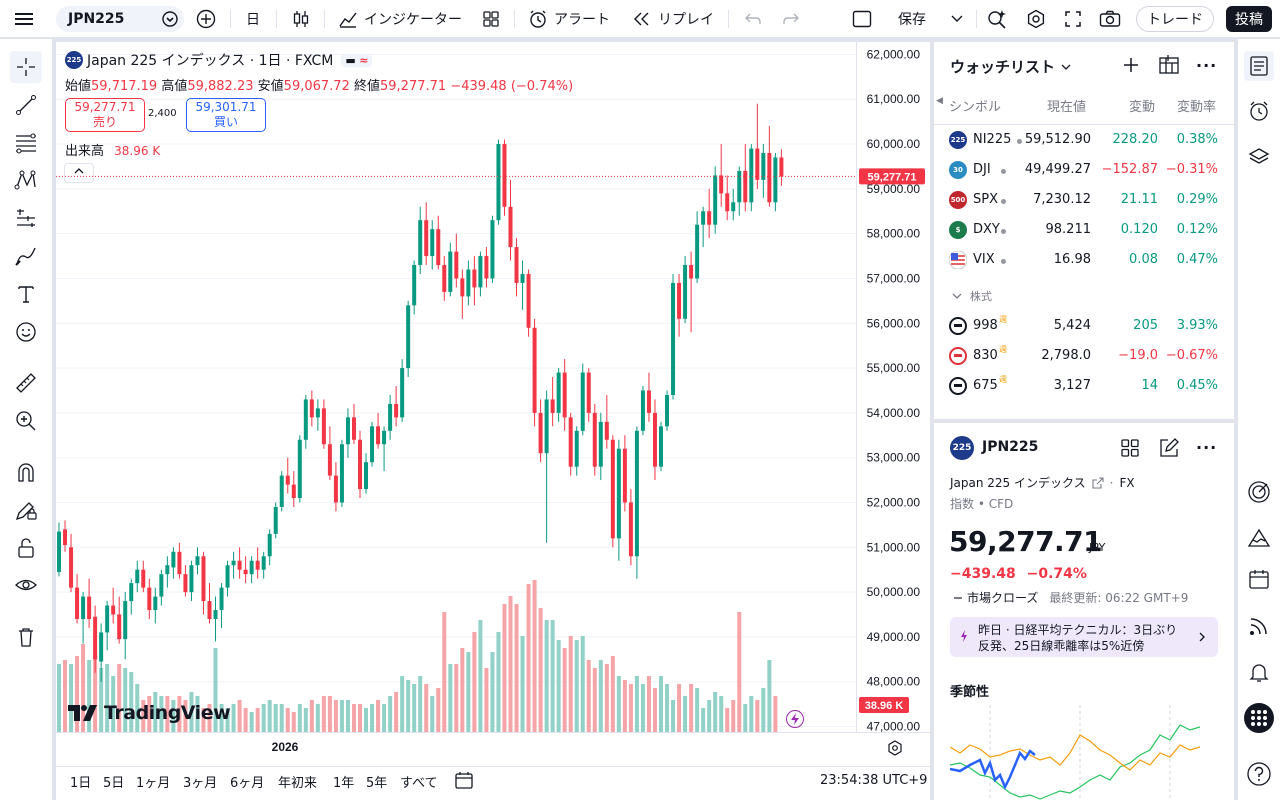  What do you see at coordinates (1169, 450) in the screenshot?
I see `detail-edit-button` at bounding box center [1169, 450].